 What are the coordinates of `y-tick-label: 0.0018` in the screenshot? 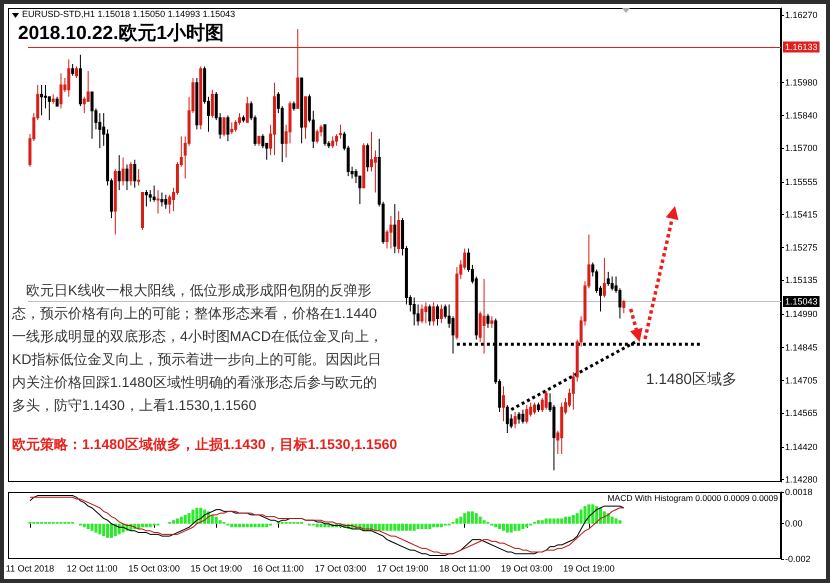 It's located at (799, 492).